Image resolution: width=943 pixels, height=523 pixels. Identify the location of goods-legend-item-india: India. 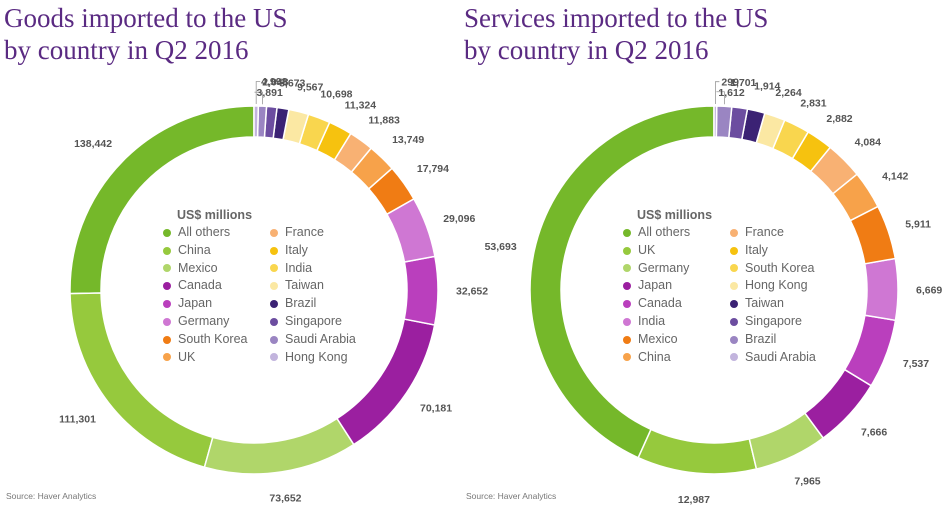
(320, 269).